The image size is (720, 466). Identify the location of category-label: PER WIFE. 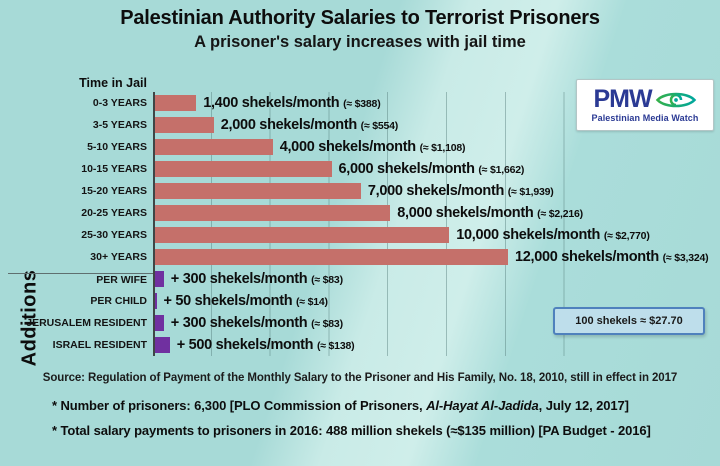
(80, 279).